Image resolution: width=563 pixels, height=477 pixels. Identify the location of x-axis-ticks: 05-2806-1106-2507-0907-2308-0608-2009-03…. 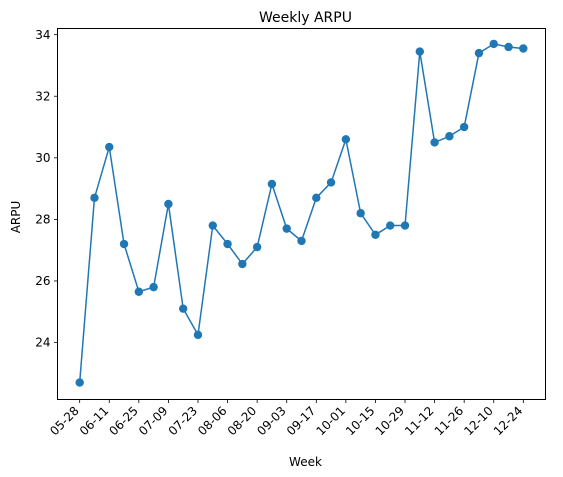
(286, 419).